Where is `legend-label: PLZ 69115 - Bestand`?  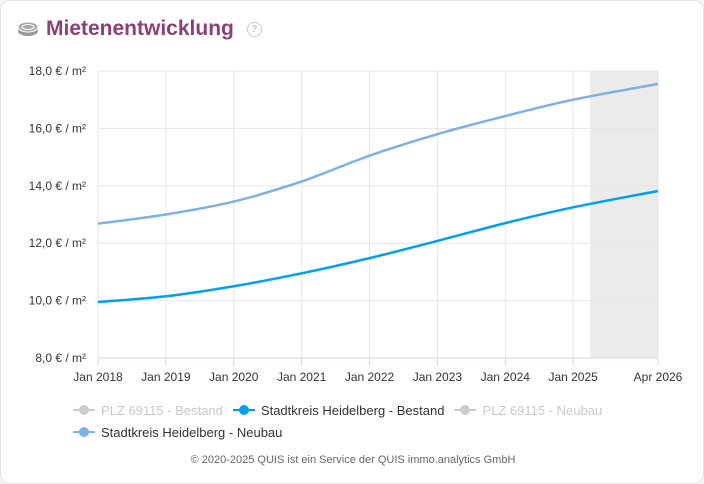 legend-label: PLZ 69115 - Bestand is located at coordinates (162, 410).